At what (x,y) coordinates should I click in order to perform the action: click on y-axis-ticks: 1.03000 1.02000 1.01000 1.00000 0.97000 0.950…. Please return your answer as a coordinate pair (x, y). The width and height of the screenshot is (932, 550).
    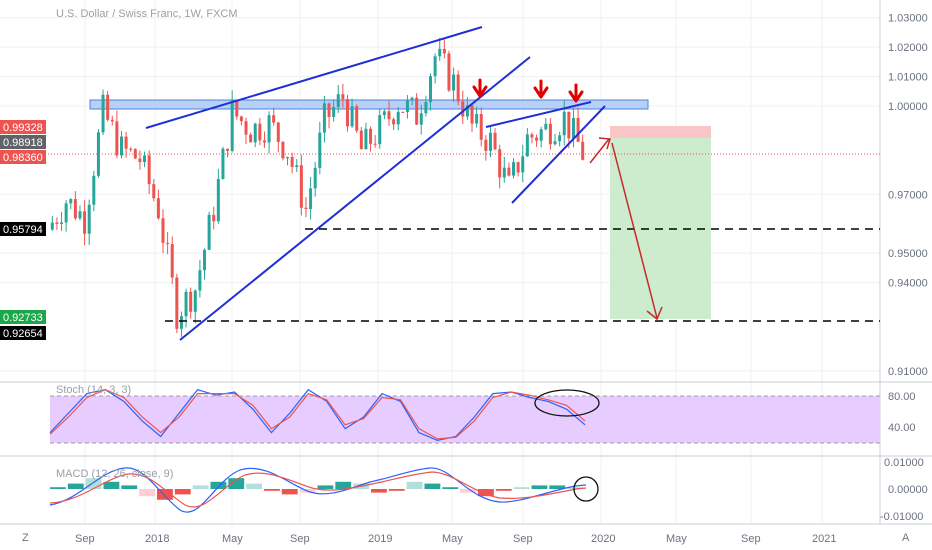
    Looking at the image, I should click on (908, 195).